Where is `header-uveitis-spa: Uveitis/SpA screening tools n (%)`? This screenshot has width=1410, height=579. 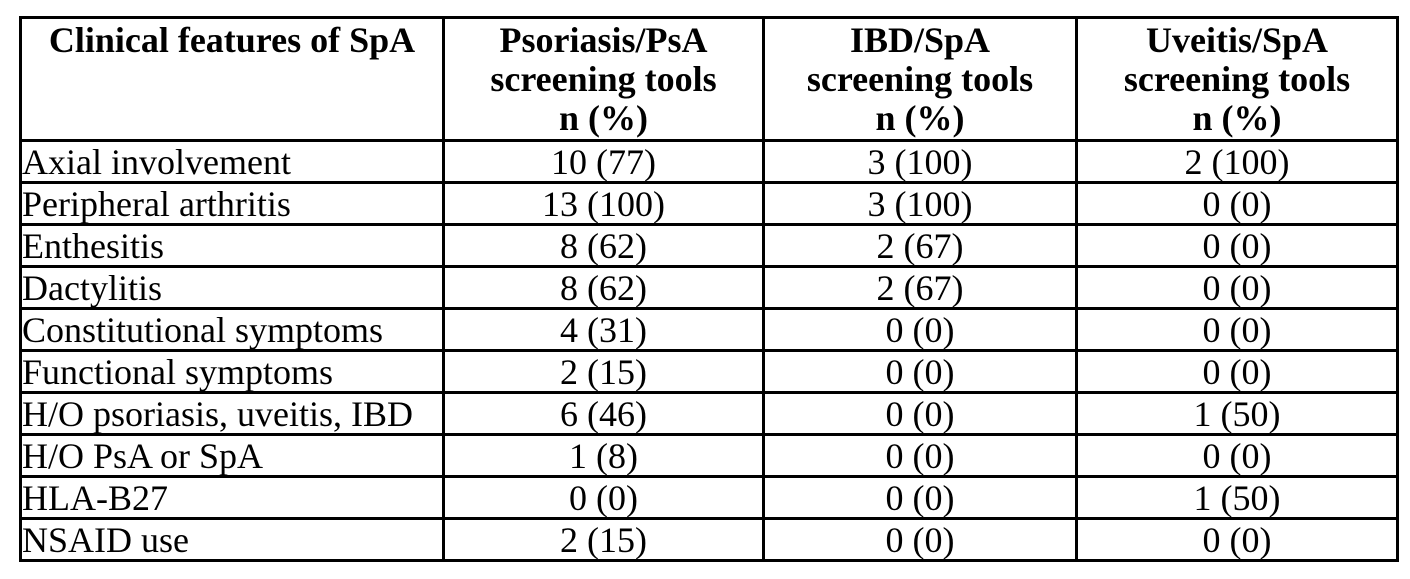
header-uveitis-spa: Uveitis/SpA screening tools n (%) is located at coordinates (1237, 79).